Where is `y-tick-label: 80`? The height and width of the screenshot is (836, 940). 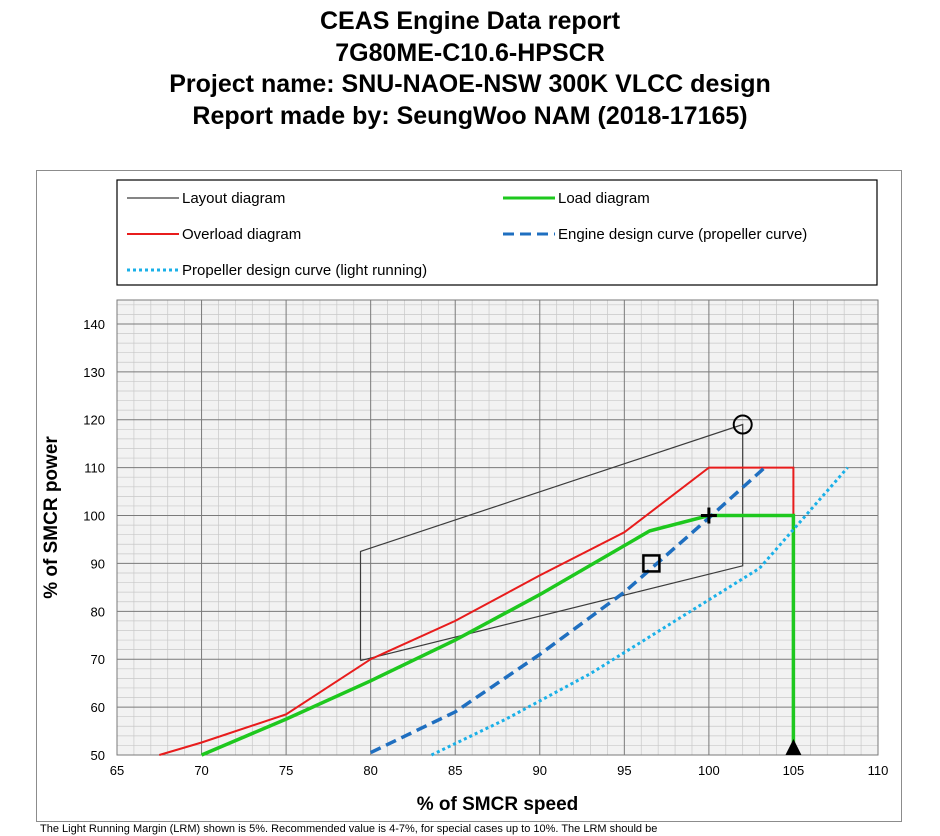
y-tick-label: 80 is located at coordinates (98, 611).